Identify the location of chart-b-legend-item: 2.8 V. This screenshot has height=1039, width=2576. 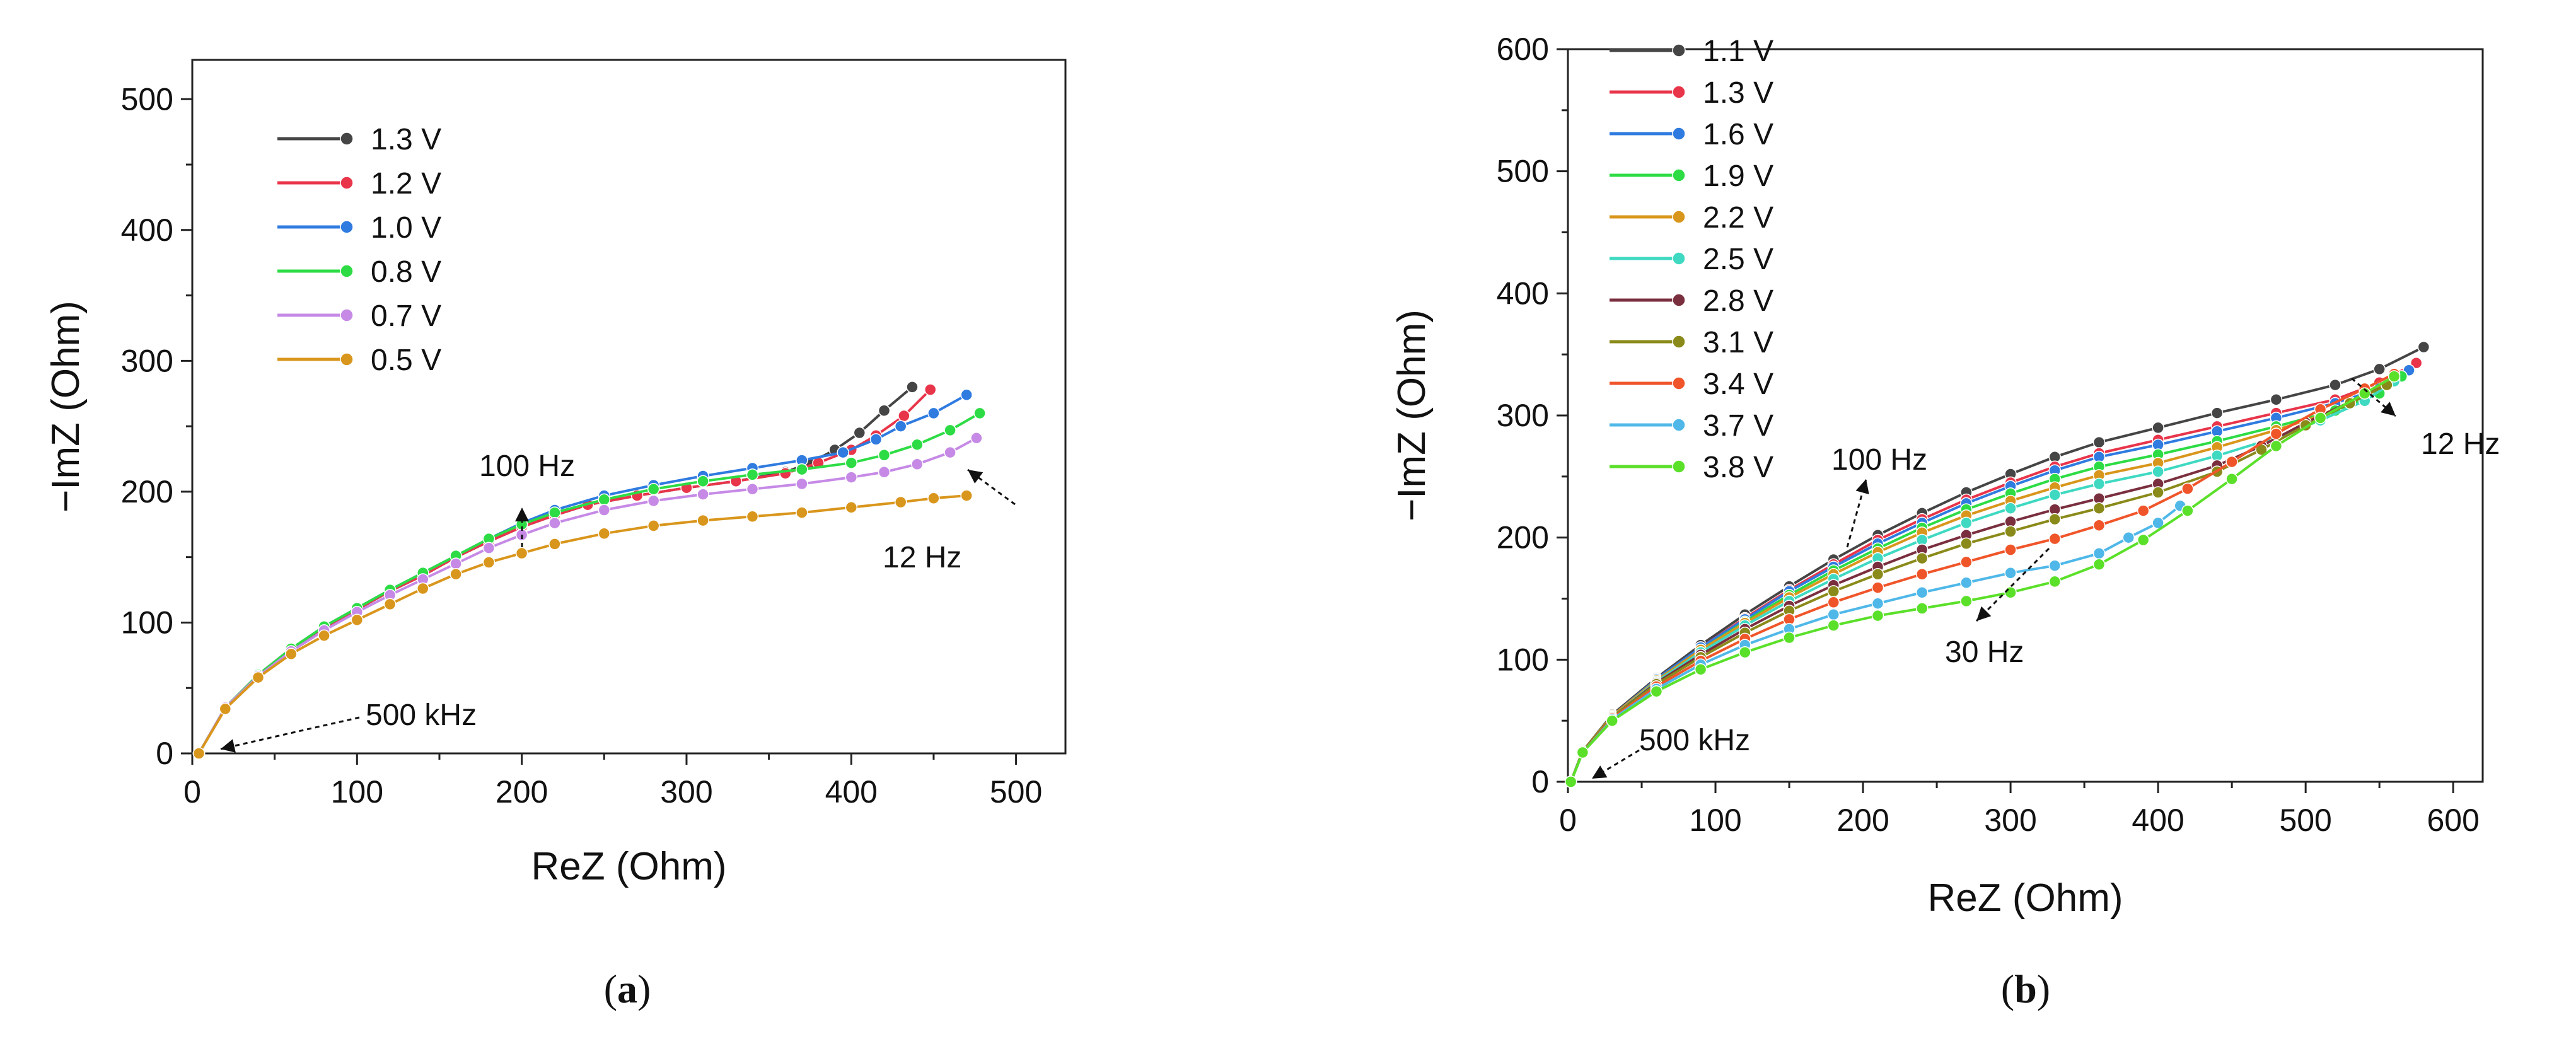
(1692, 301).